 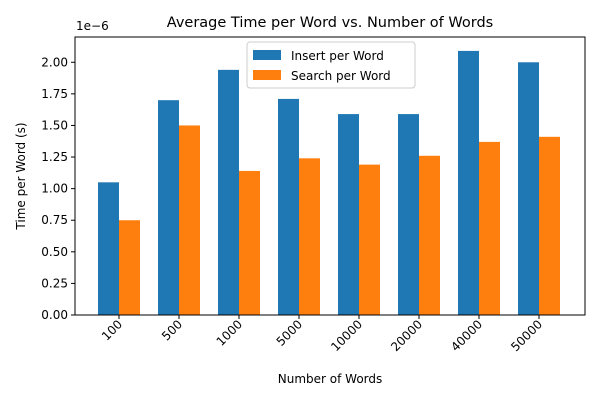 What do you see at coordinates (229, 332) in the screenshot?
I see `x-tick-label: 1000` at bounding box center [229, 332].